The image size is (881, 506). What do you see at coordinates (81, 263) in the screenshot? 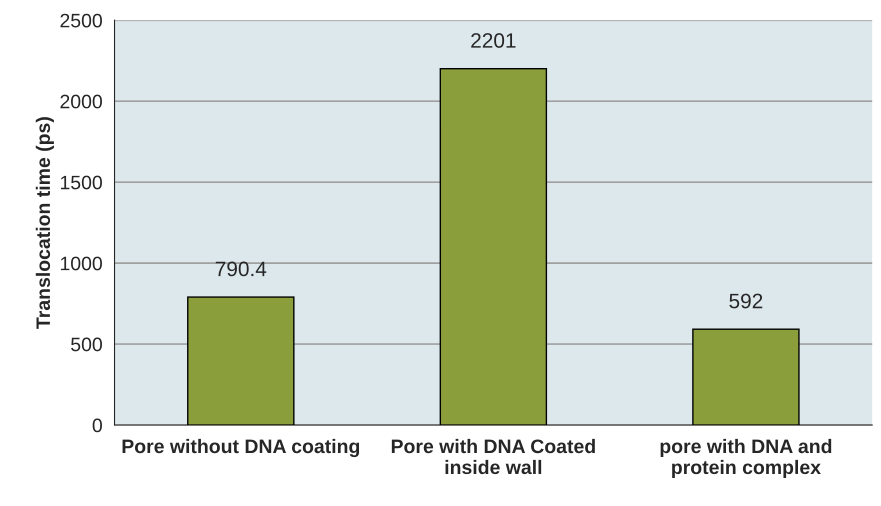
I see `y-tick-label: 1000` at bounding box center [81, 263].